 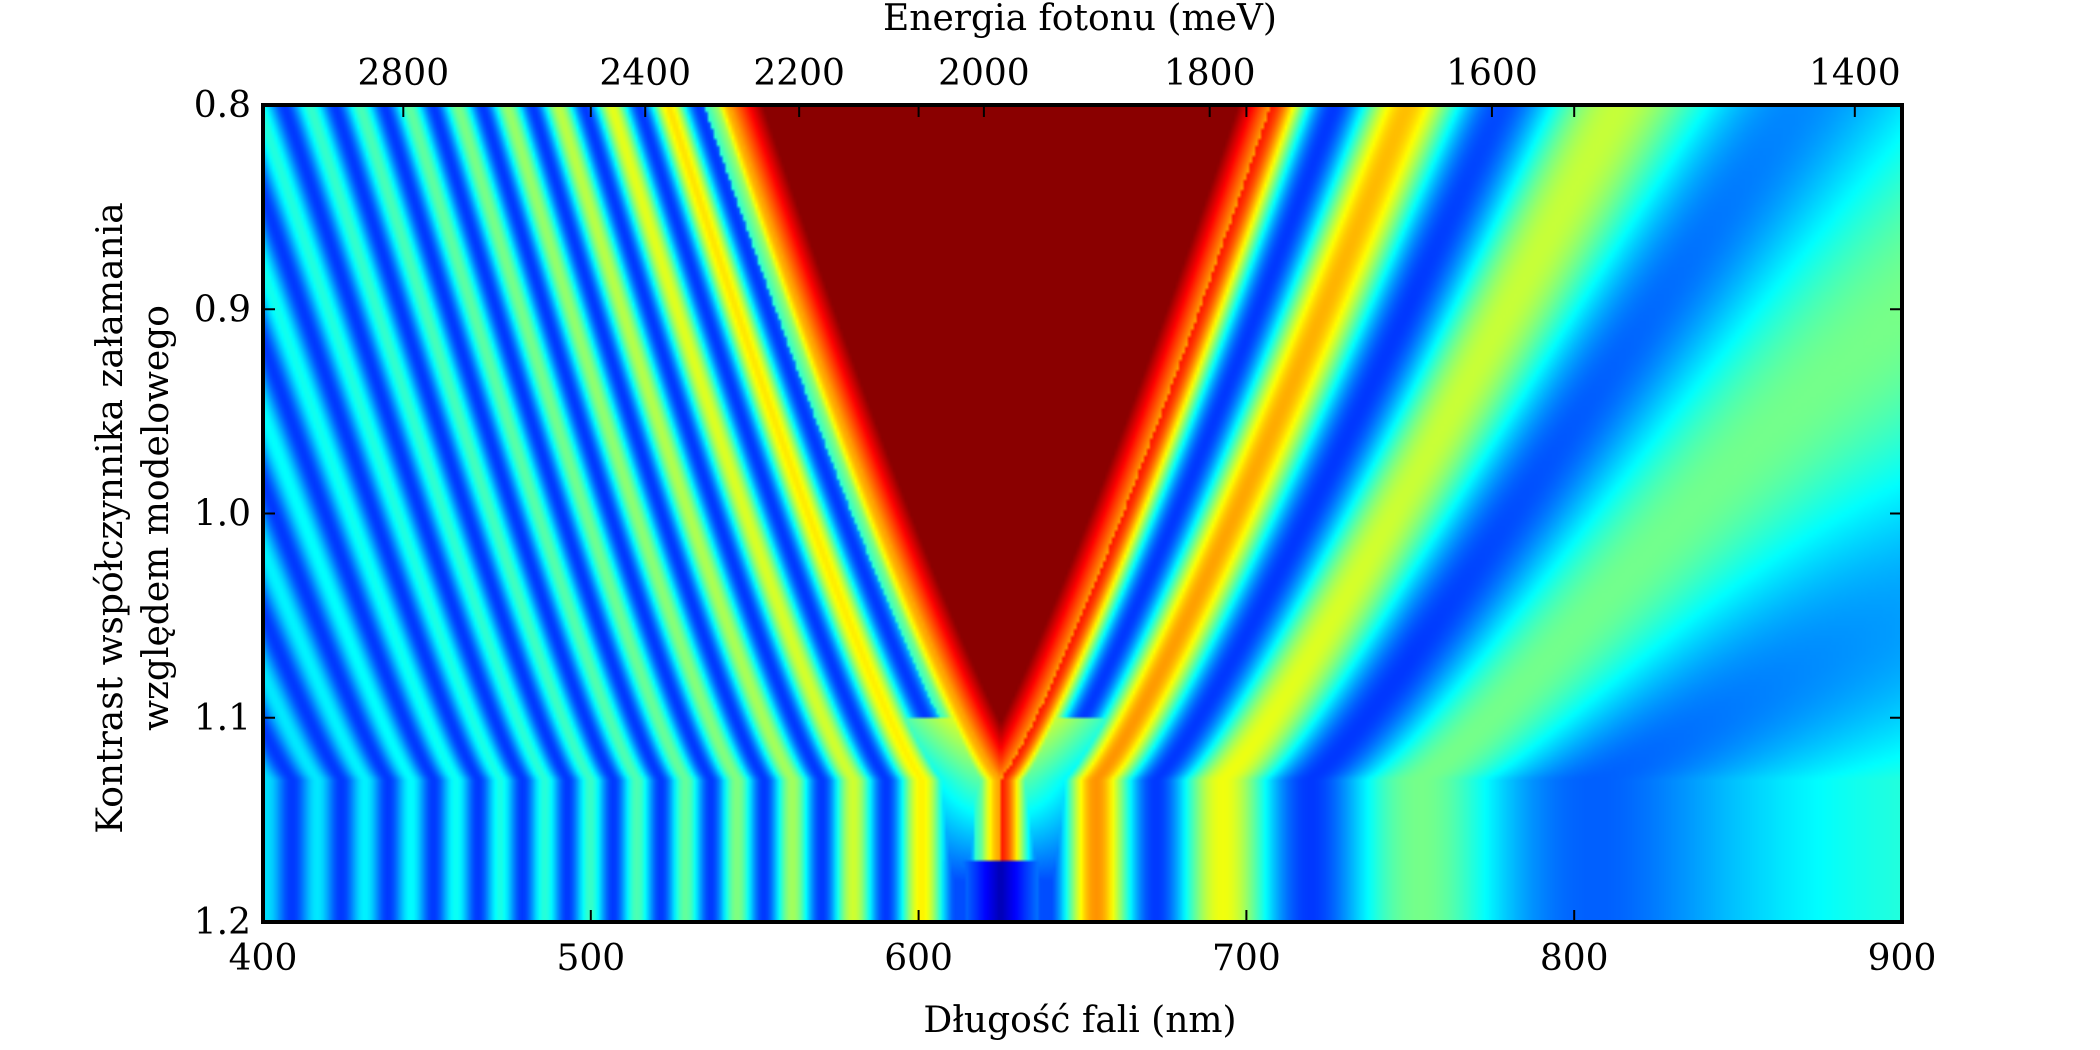 I want to click on x-tick-label: 800, so click(x=1574, y=958).